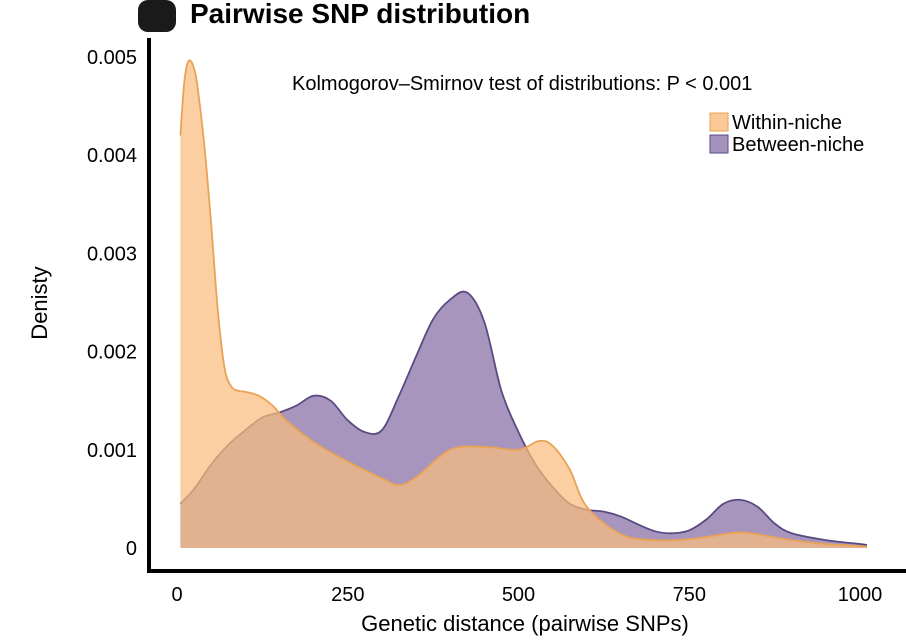  Describe the element at coordinates (157, 16) in the screenshot. I see `panel-label-blob` at that location.